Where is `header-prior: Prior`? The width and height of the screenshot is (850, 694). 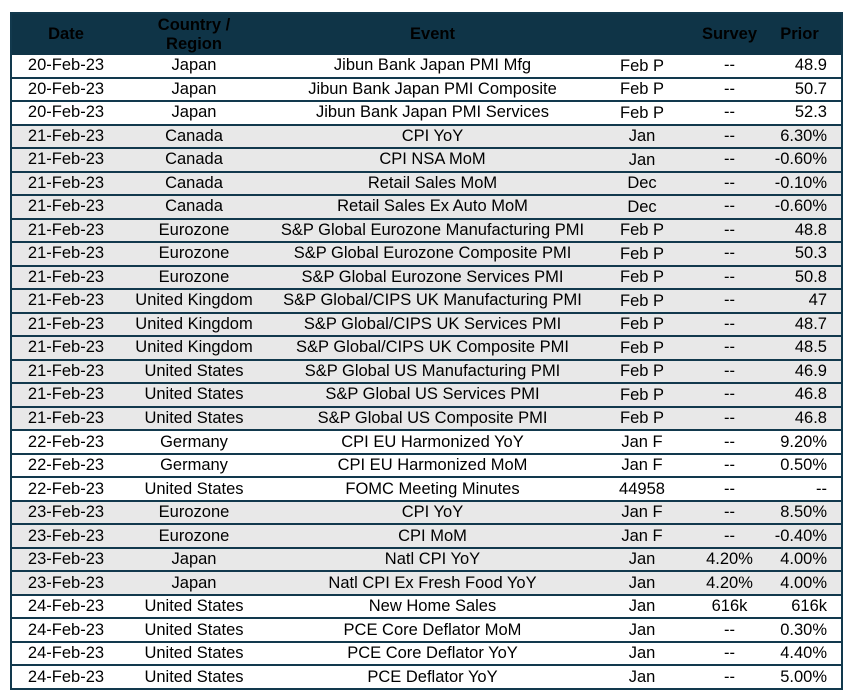
header-prior: Prior is located at coordinates (799, 34).